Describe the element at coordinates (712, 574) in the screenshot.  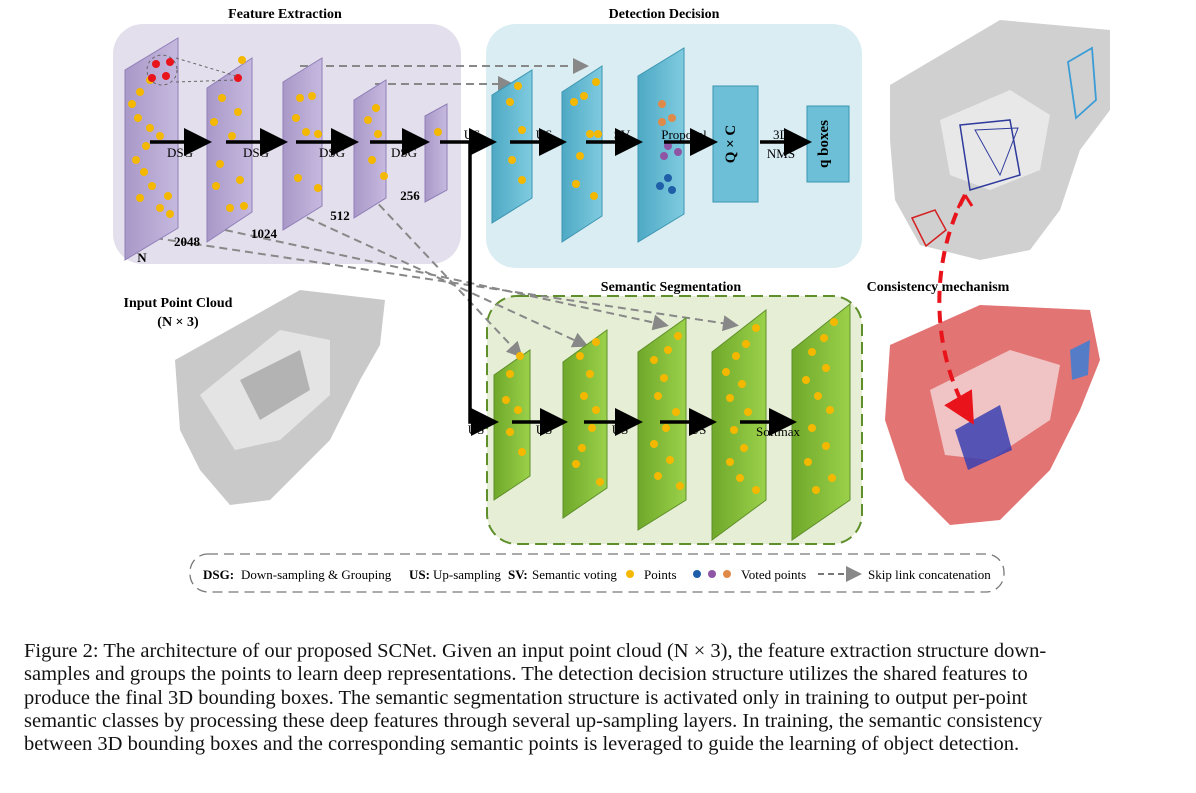
I see `legend-vote-purple-icon` at that location.